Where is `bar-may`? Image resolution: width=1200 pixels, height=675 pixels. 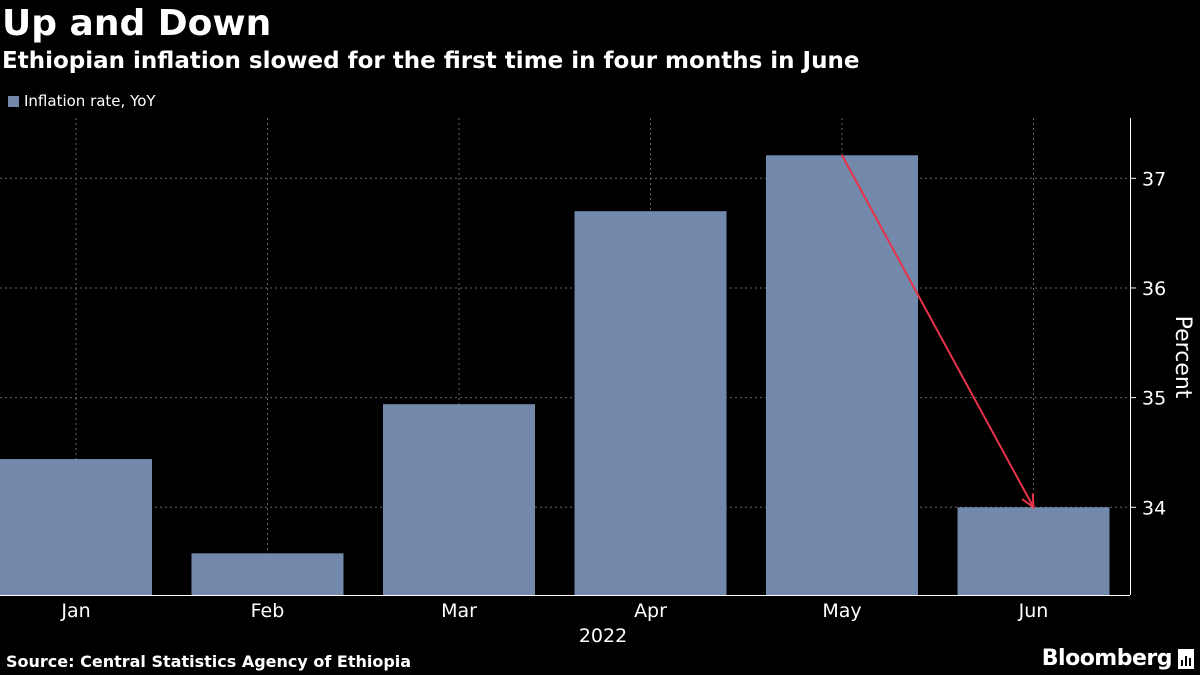 bar-may is located at coordinates (842, 375).